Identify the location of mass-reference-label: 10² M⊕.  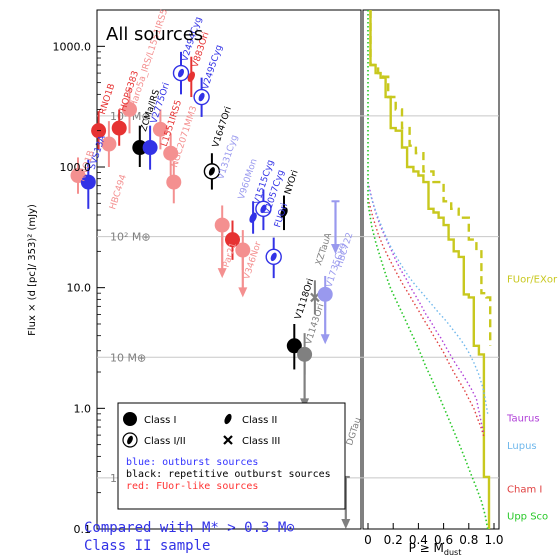
(130, 237).